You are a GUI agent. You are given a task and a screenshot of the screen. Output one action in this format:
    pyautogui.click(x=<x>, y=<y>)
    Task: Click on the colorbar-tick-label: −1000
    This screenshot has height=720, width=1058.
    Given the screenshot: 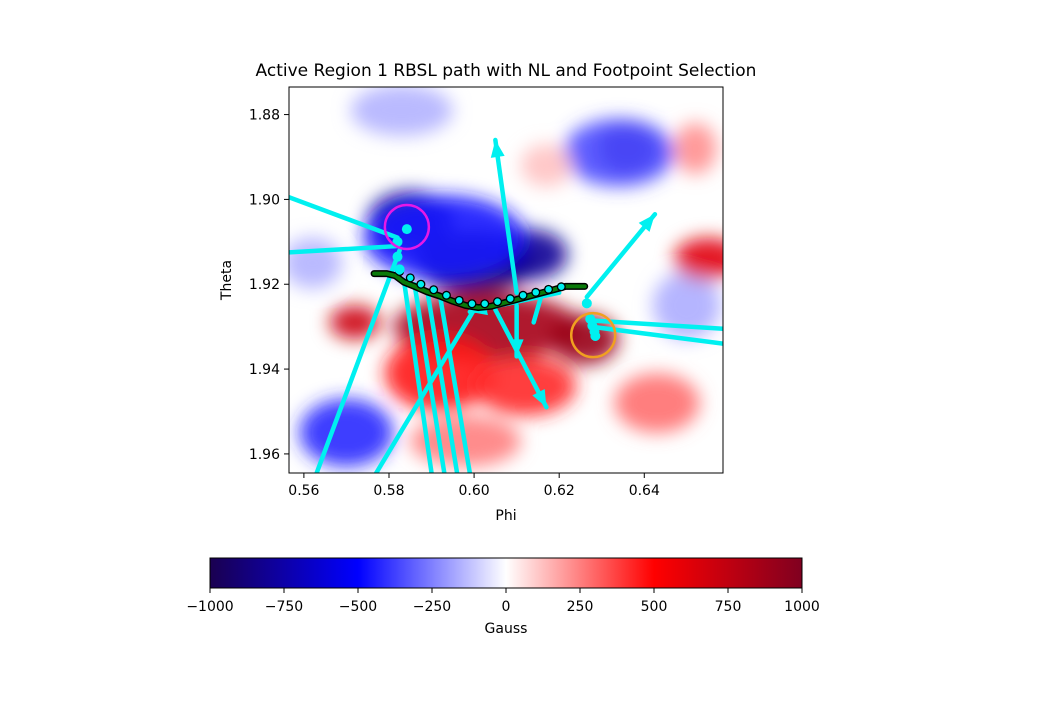 What is the action you would take?
    pyautogui.click(x=209, y=607)
    